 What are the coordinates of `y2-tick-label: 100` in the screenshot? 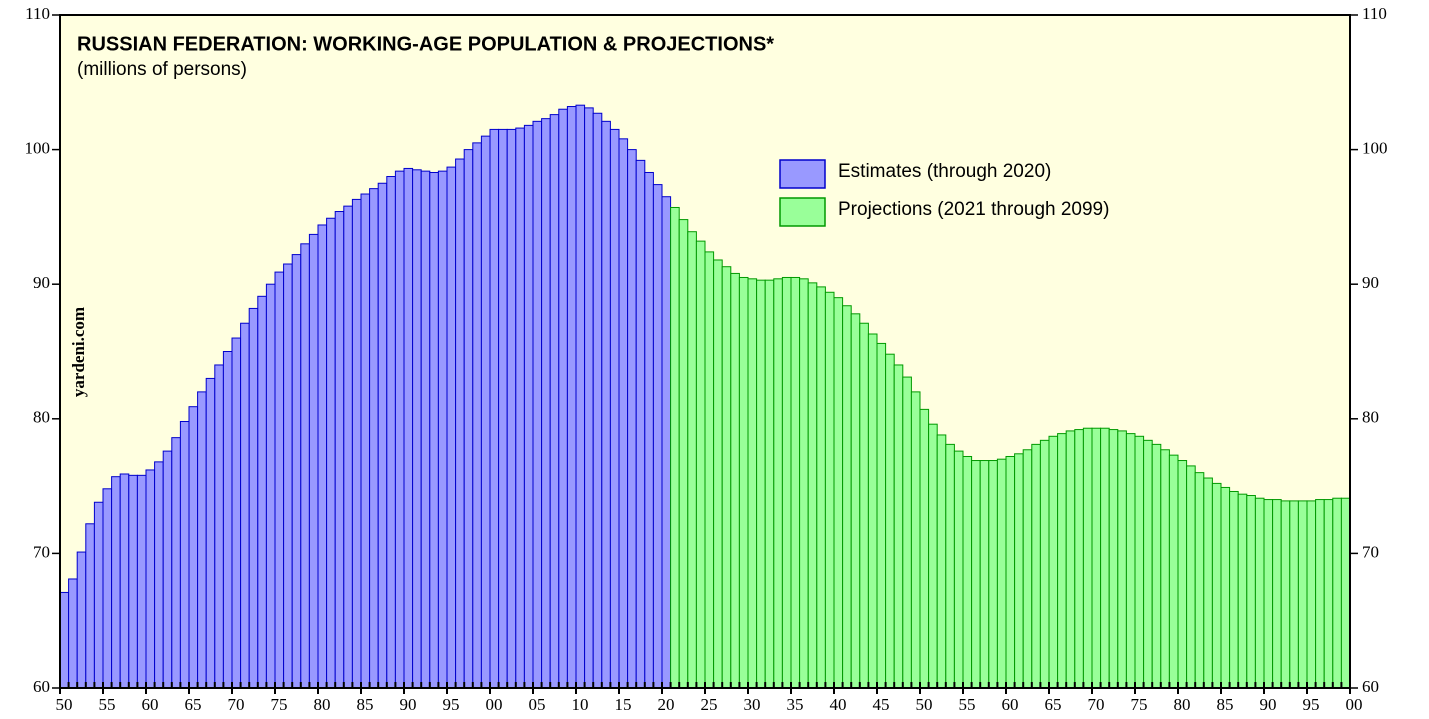 It's located at (1375, 148).